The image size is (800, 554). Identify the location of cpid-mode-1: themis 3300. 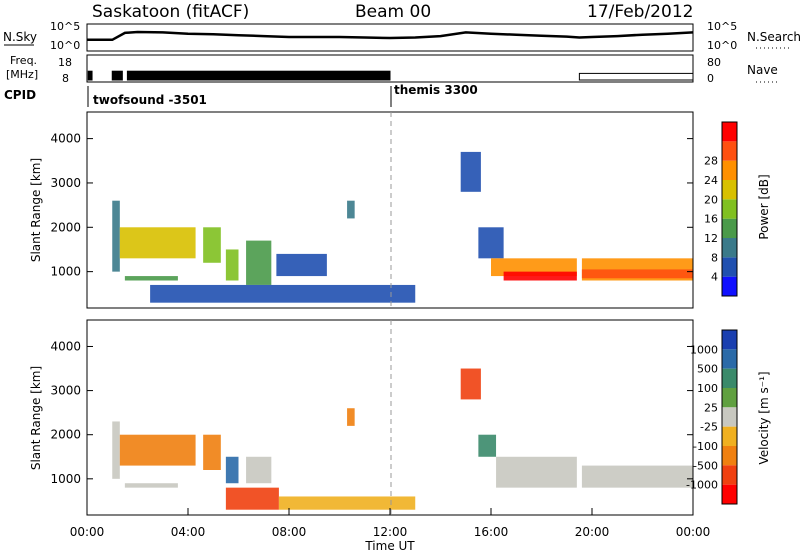
(436, 90).